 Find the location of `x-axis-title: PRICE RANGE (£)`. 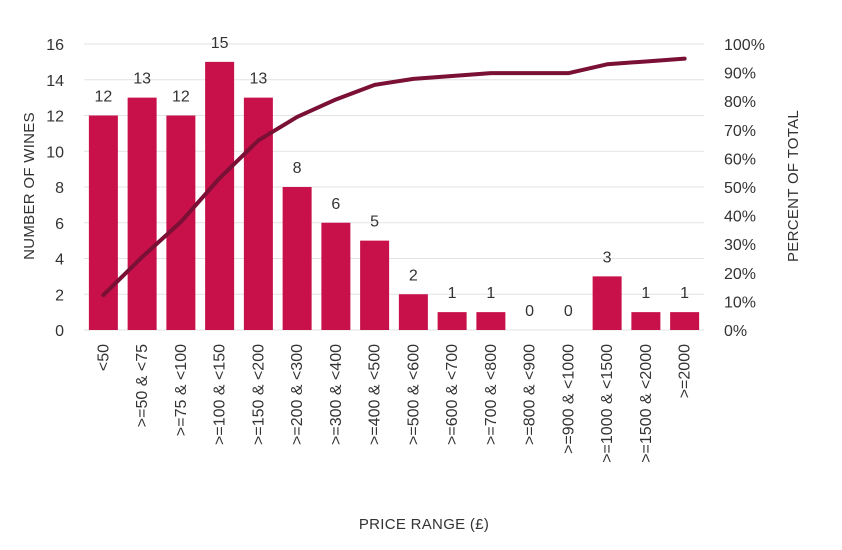

x-axis-title: PRICE RANGE (£) is located at coordinates (424, 524).